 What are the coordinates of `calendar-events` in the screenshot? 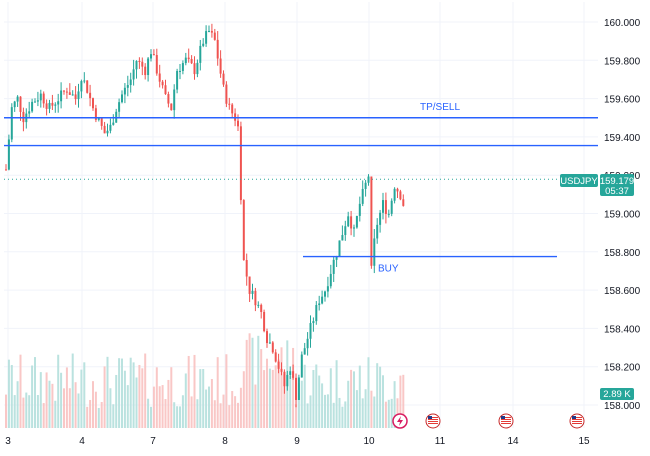 It's located at (488, 421).